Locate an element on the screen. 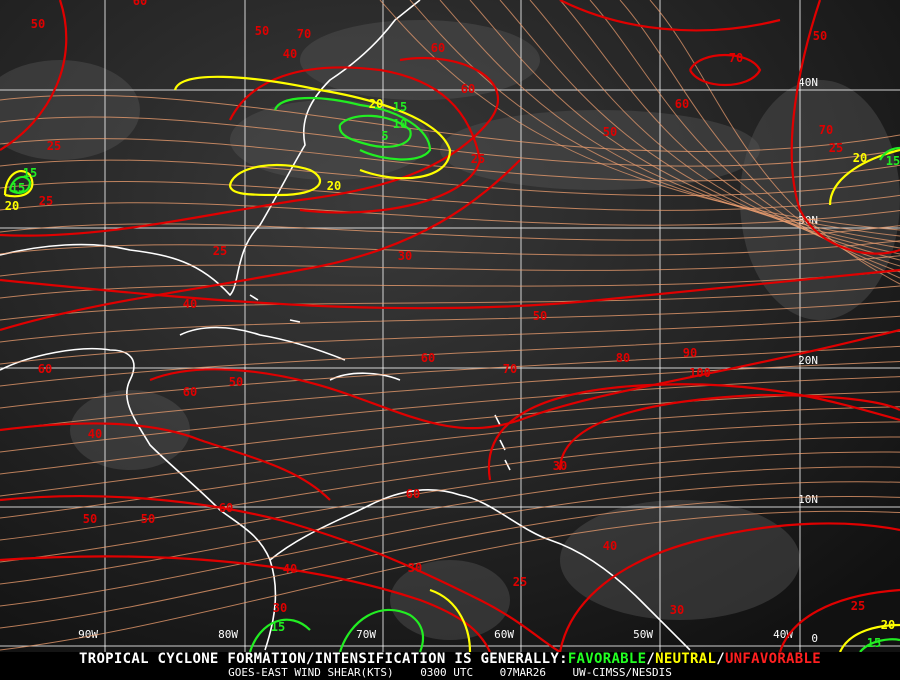 Image resolution: width=900 pixels, height=680 pixels. contour-label: 100 is located at coordinates (700, 373).